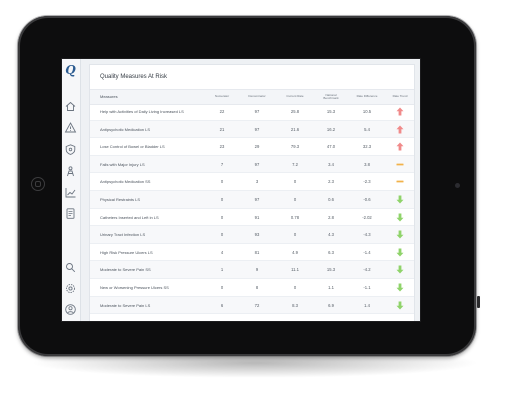 The width and height of the screenshot is (524, 404). I want to click on column-header-current-rate: Current Rate, so click(295, 96).